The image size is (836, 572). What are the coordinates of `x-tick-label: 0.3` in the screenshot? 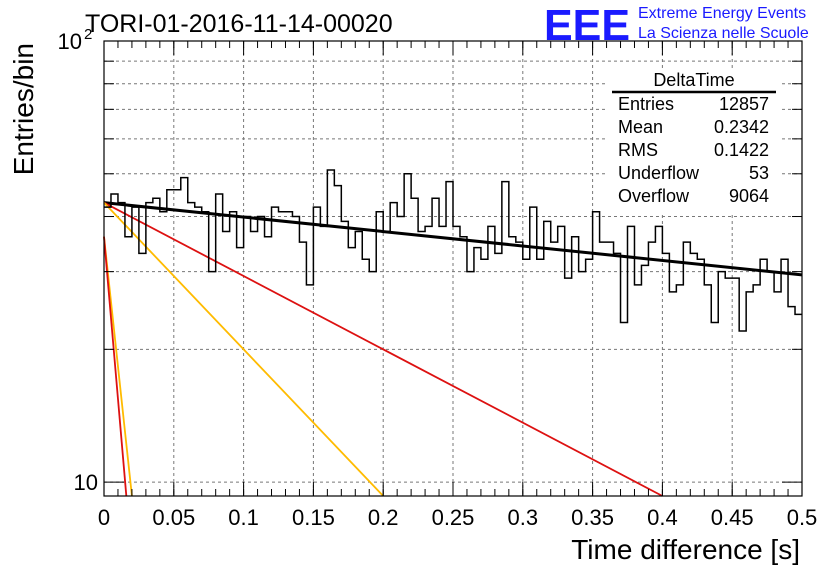 It's located at (523, 517).